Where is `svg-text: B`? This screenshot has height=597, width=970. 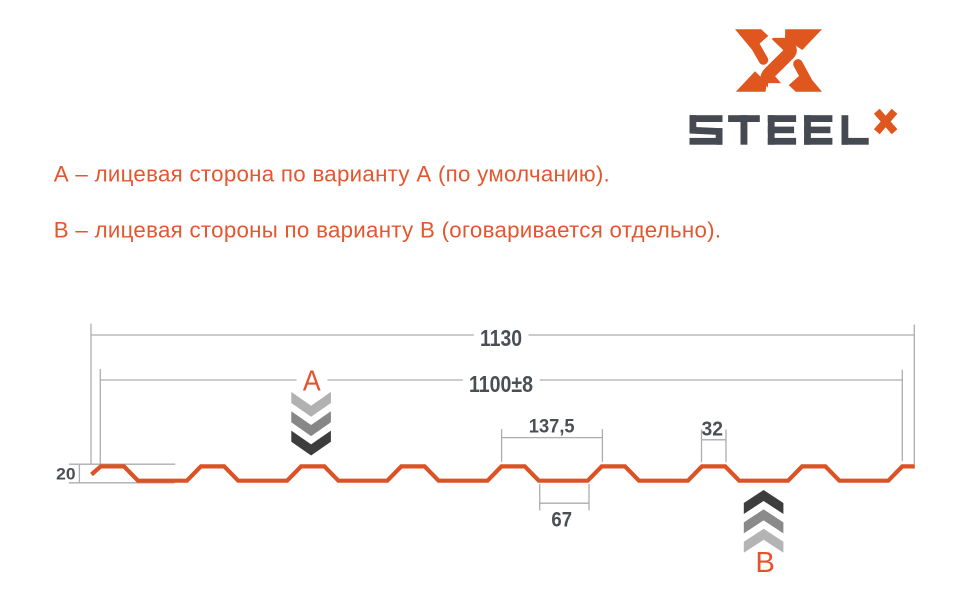 svg-text: B is located at coordinates (765, 562).